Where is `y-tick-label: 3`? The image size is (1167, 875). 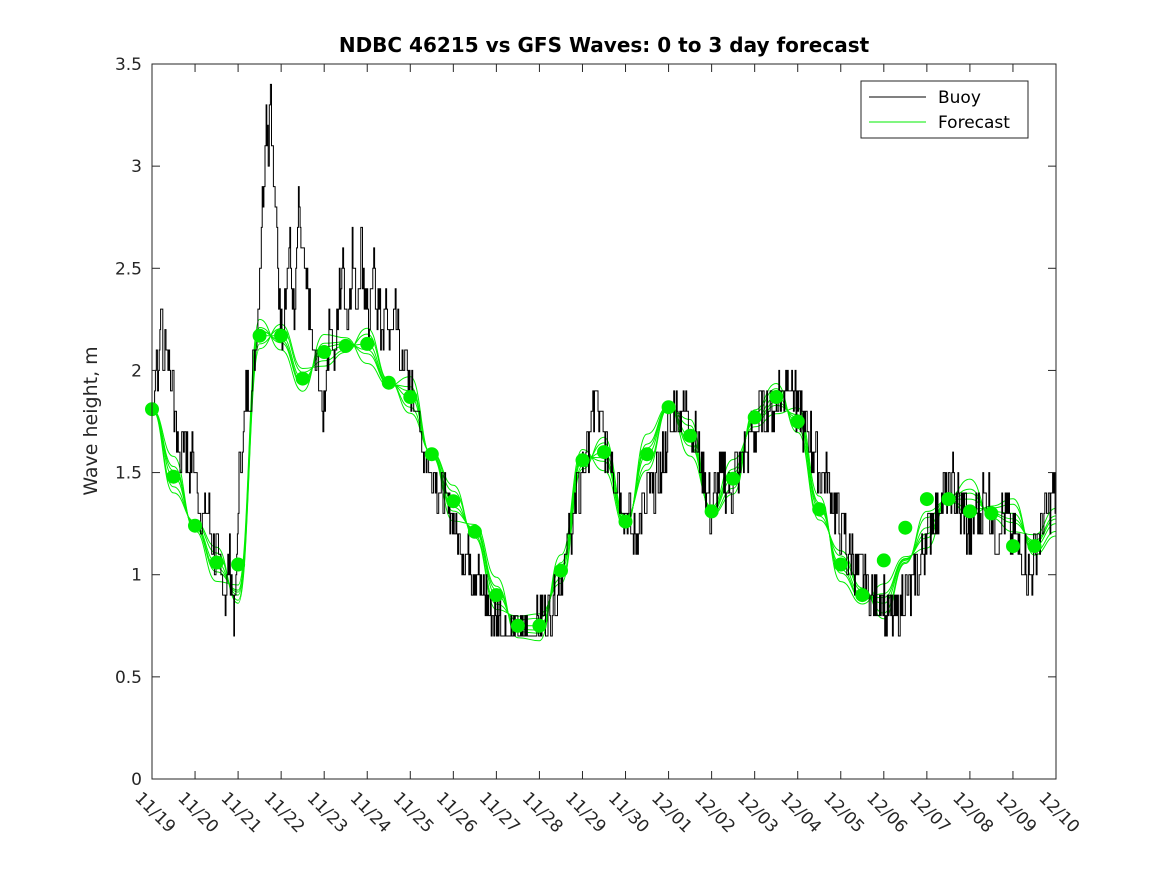 y-tick-label: 3 is located at coordinates (136, 167).